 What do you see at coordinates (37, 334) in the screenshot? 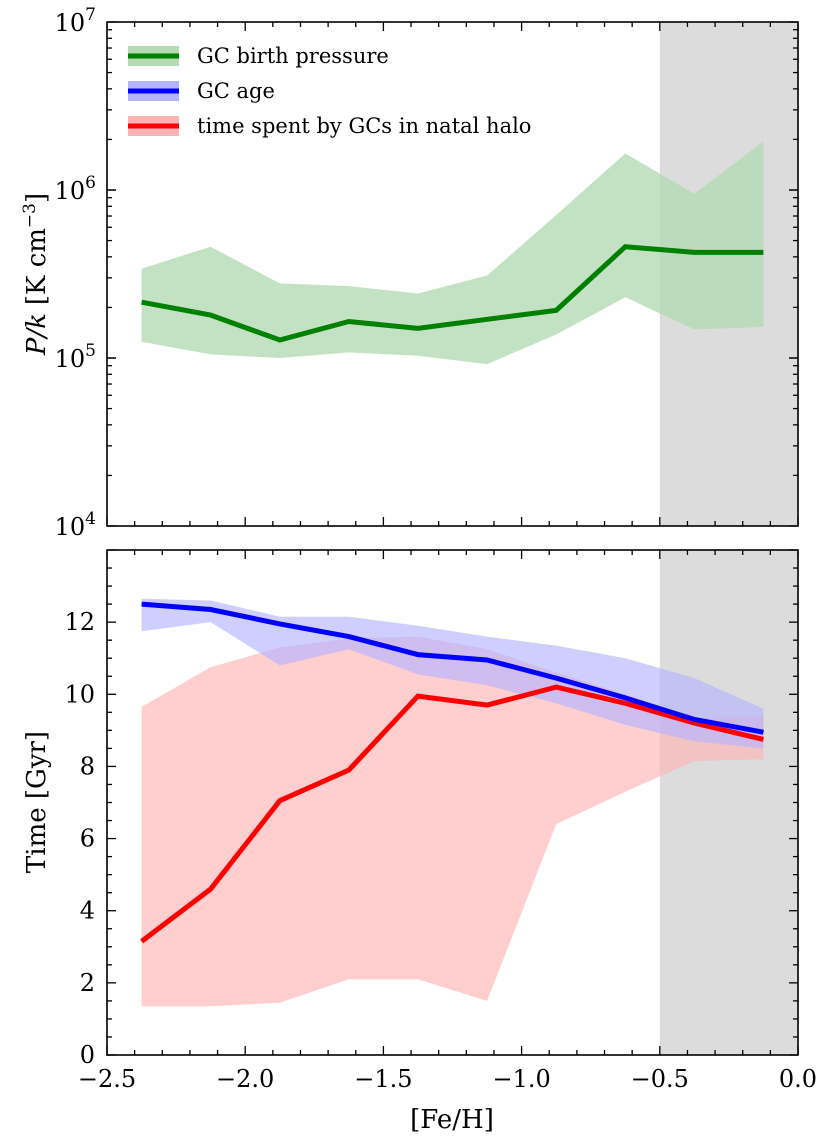
I see `y-label-variable: P/k` at bounding box center [37, 334].